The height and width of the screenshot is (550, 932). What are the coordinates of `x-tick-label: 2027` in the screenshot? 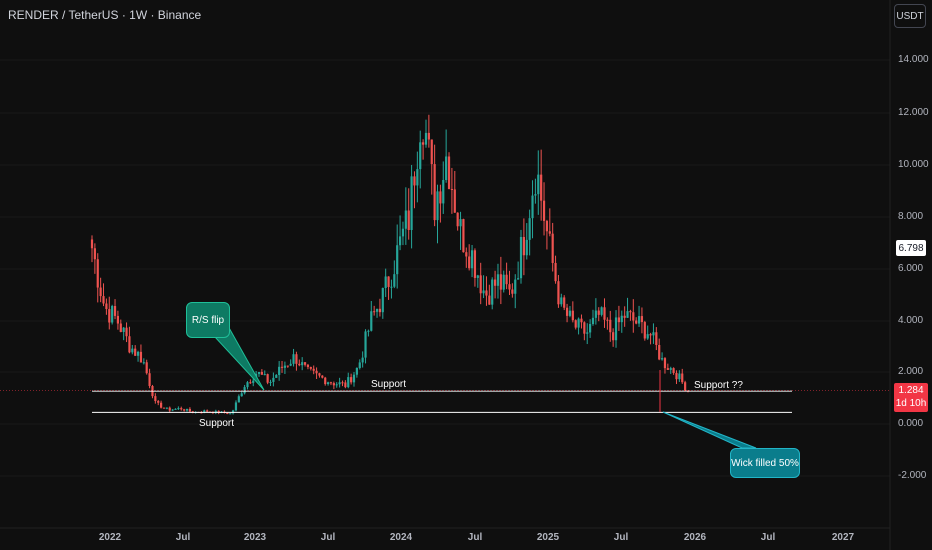 It's located at (843, 537).